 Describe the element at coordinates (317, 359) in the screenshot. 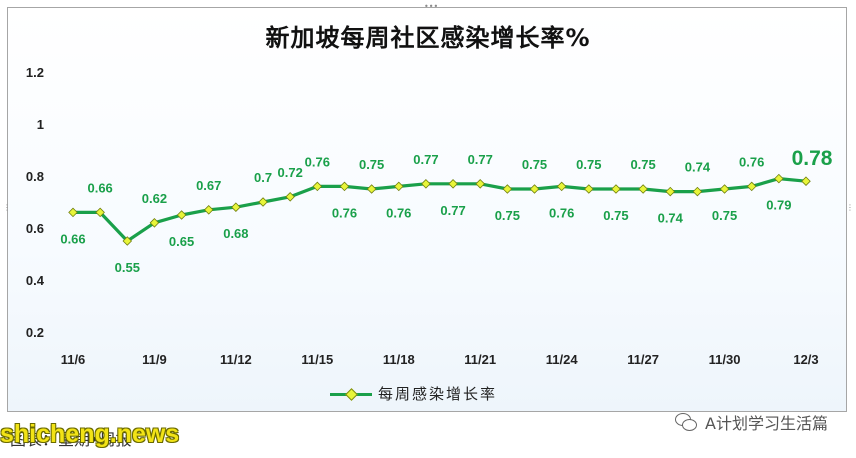

I see `x-tick-label: 11/15` at that location.